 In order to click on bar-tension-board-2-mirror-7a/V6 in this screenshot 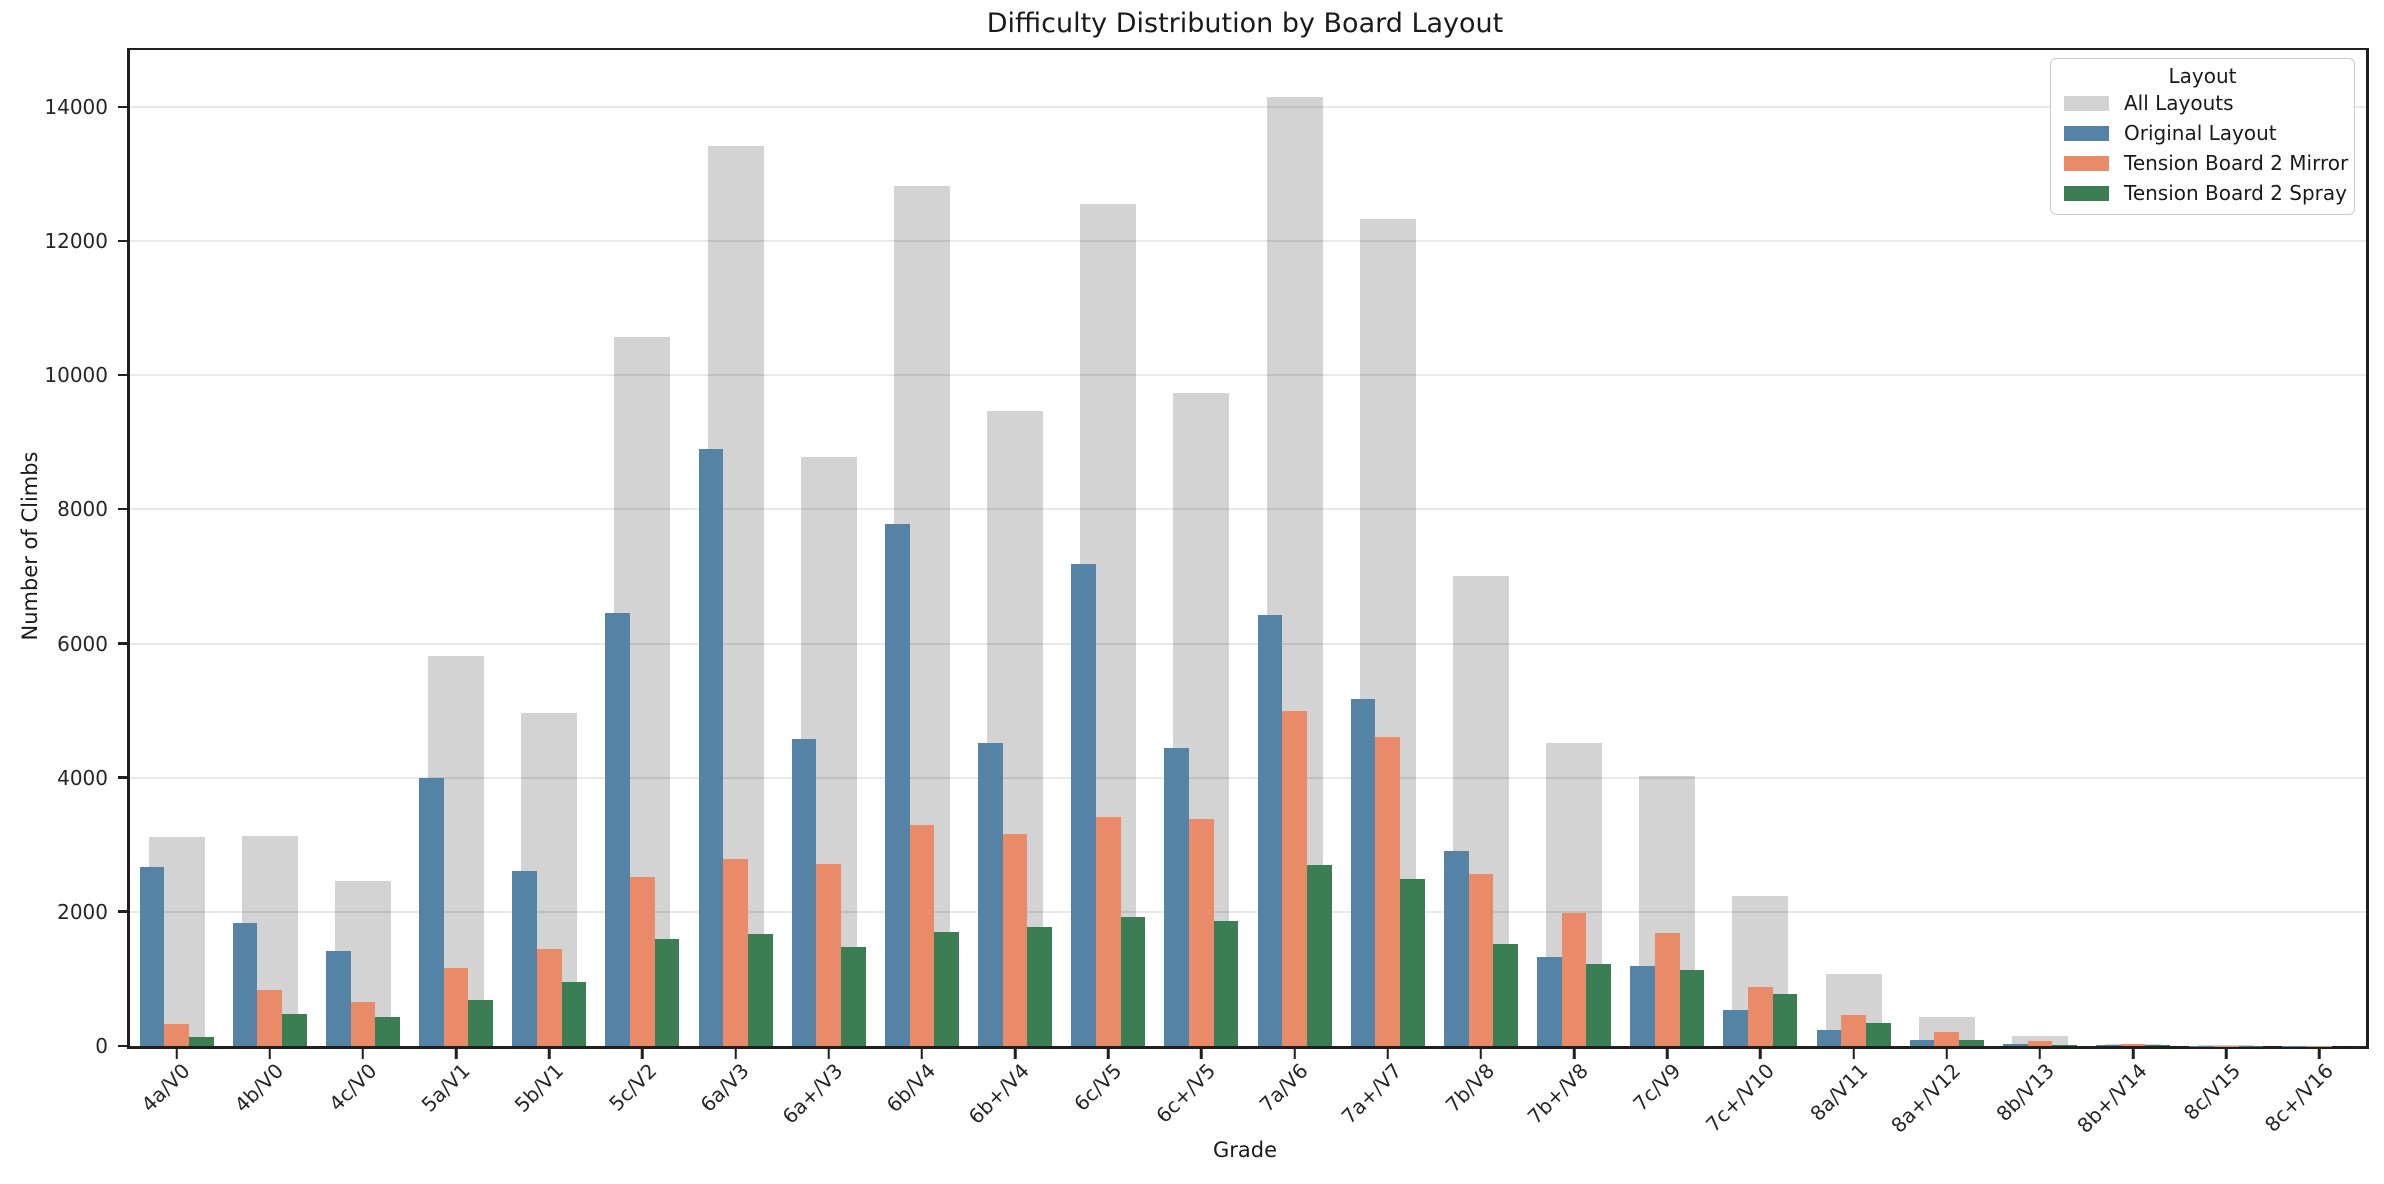, I will do `click(1294, 878)`.